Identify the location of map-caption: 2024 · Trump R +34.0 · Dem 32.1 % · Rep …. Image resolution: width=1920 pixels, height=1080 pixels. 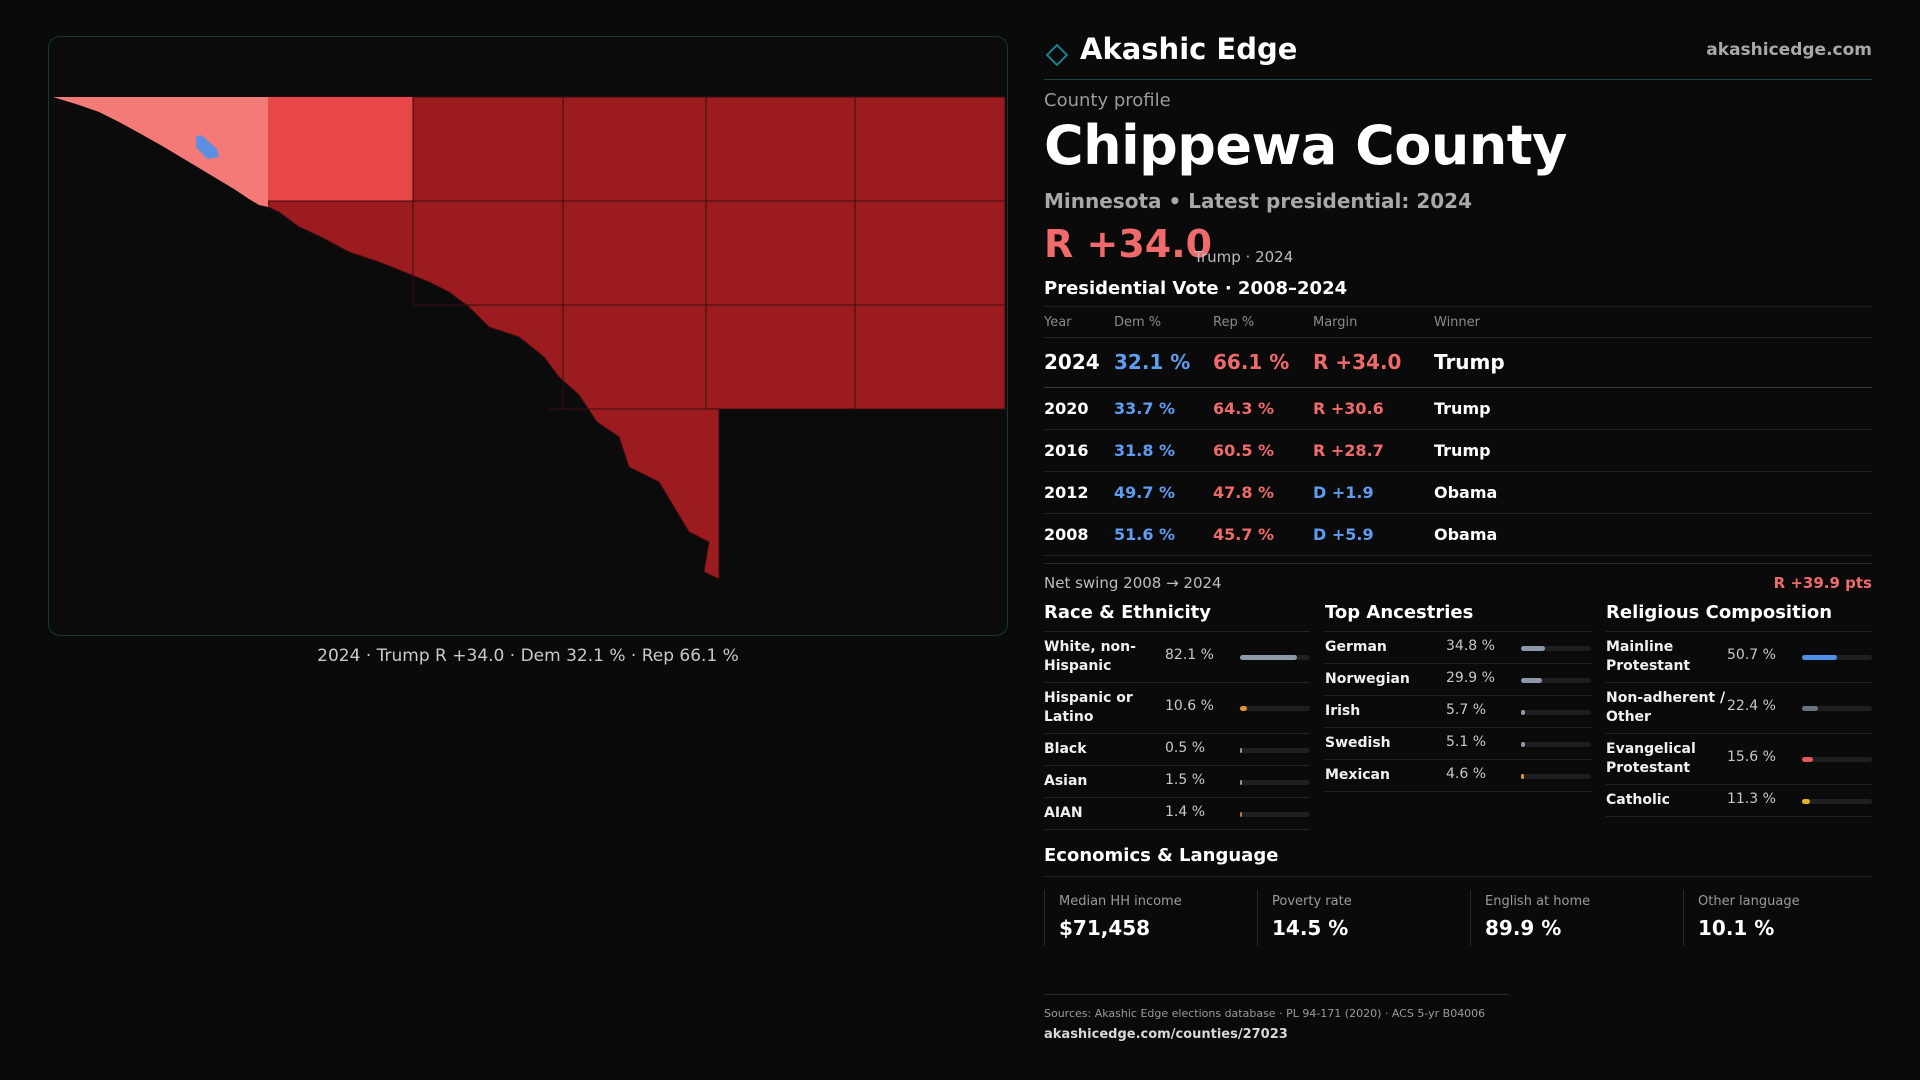
(528, 656).